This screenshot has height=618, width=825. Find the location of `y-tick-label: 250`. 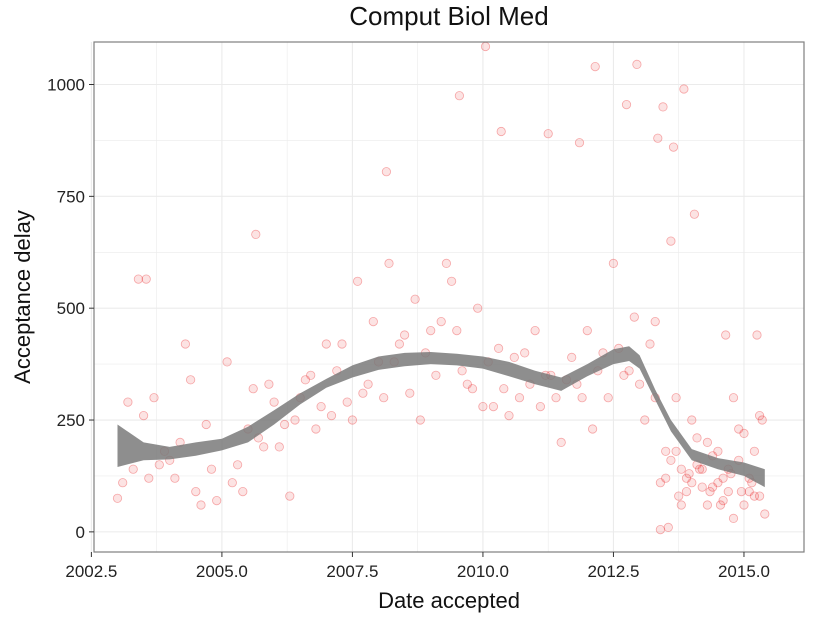

y-tick-label: 250 is located at coordinates (71, 420).